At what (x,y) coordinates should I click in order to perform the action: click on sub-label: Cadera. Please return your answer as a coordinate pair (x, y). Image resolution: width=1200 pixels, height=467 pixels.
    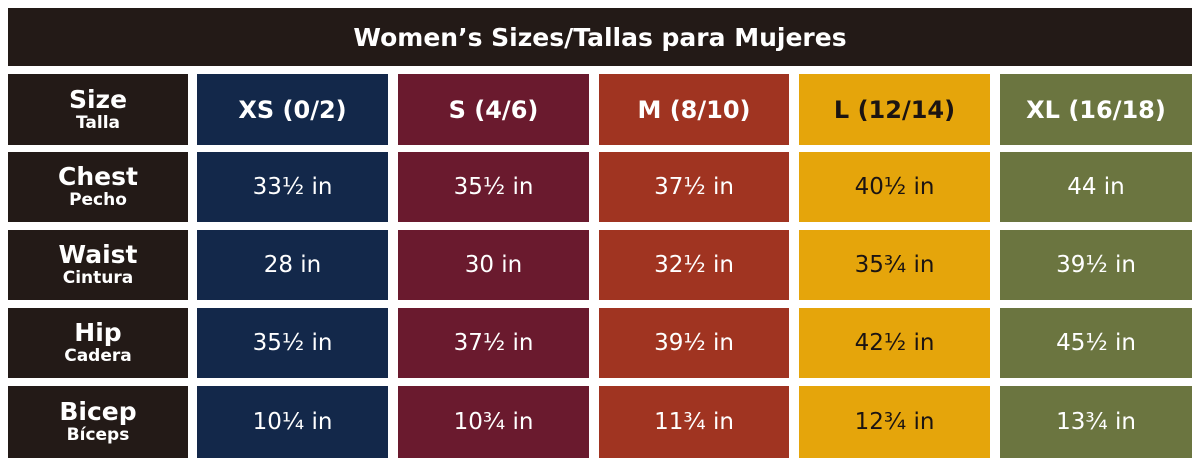
    Looking at the image, I should click on (98, 356).